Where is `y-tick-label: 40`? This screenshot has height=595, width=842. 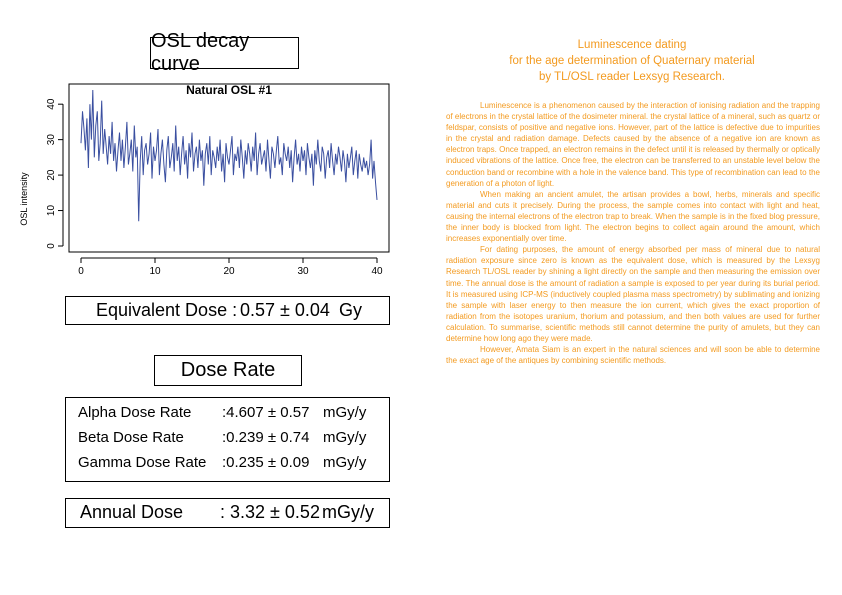
y-tick-label: 40 is located at coordinates (51, 104).